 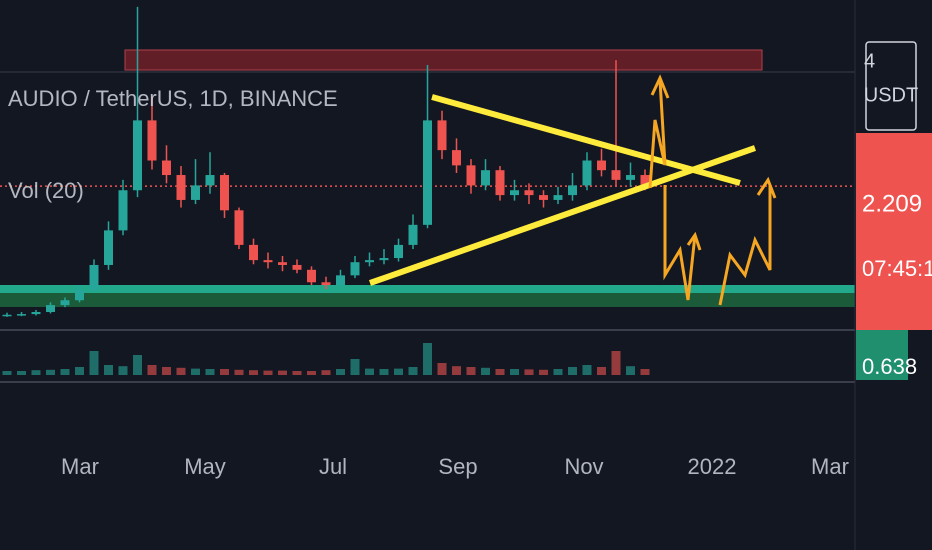 I want to click on x-tick-label: Jul, so click(x=333, y=466).